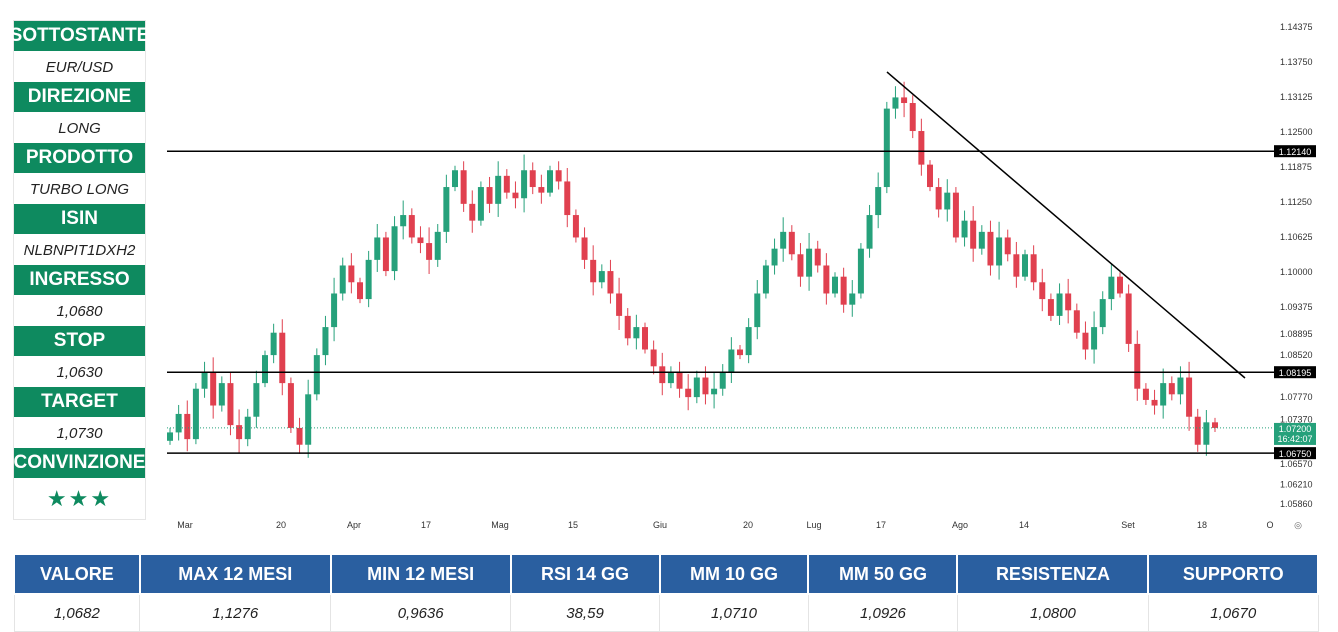  What do you see at coordinates (1052, 612) in the screenshot?
I see `table-cell: 1,0800` at bounding box center [1052, 612].